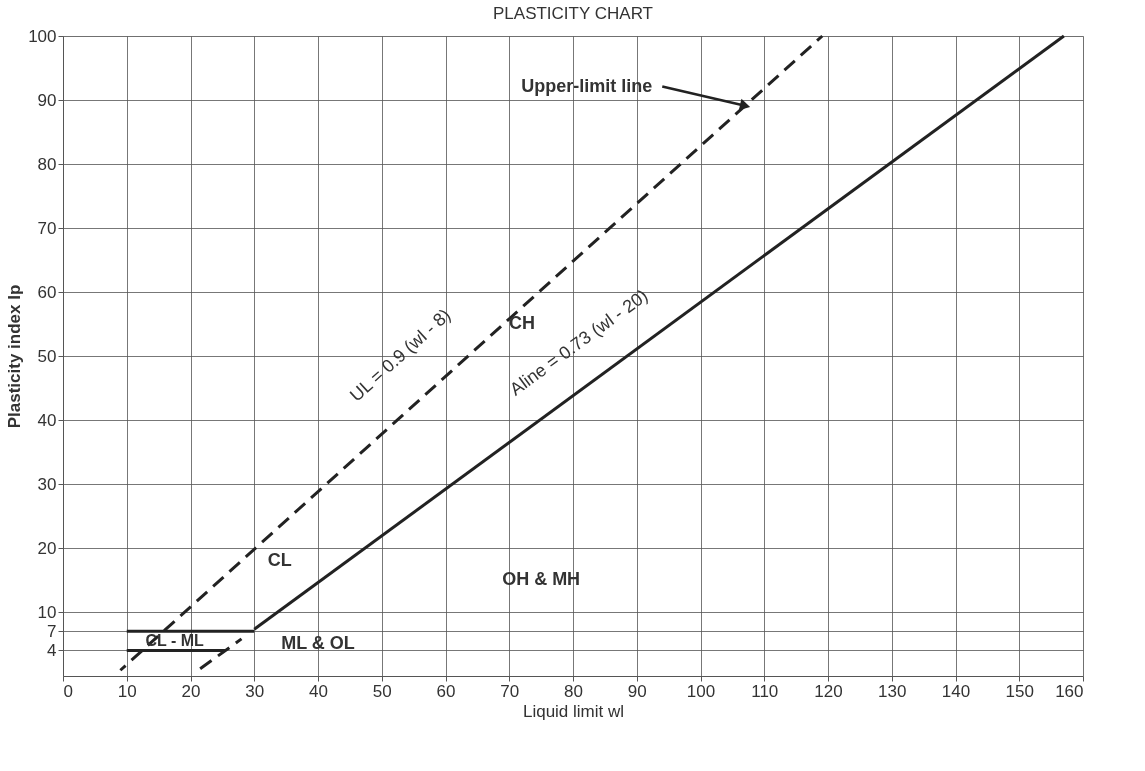 Image resolution: width=1145 pixels, height=771 pixels. What do you see at coordinates (52, 650) in the screenshot?
I see `y-tick-label: 4` at bounding box center [52, 650].